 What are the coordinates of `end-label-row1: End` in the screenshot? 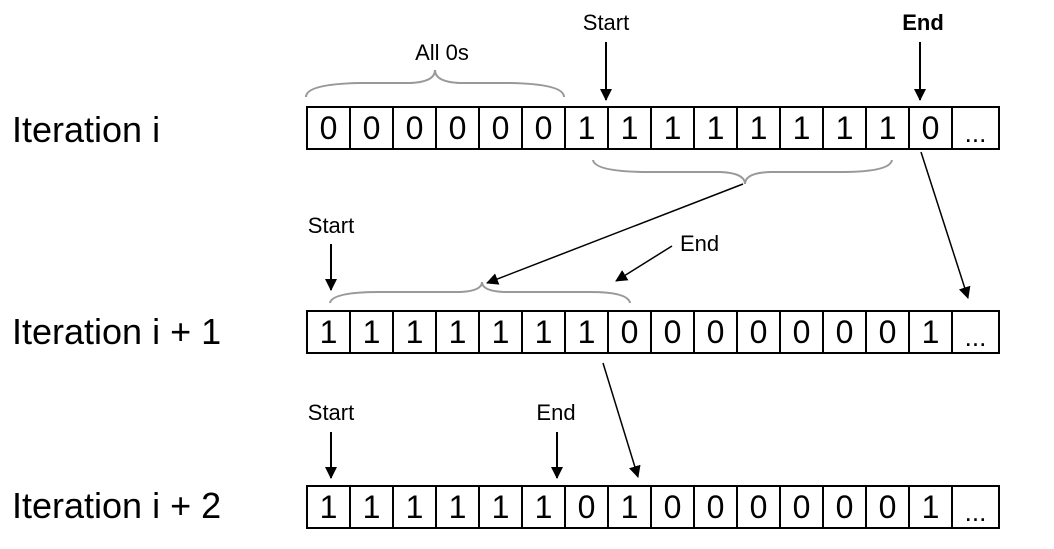 It's located at (923, 22).